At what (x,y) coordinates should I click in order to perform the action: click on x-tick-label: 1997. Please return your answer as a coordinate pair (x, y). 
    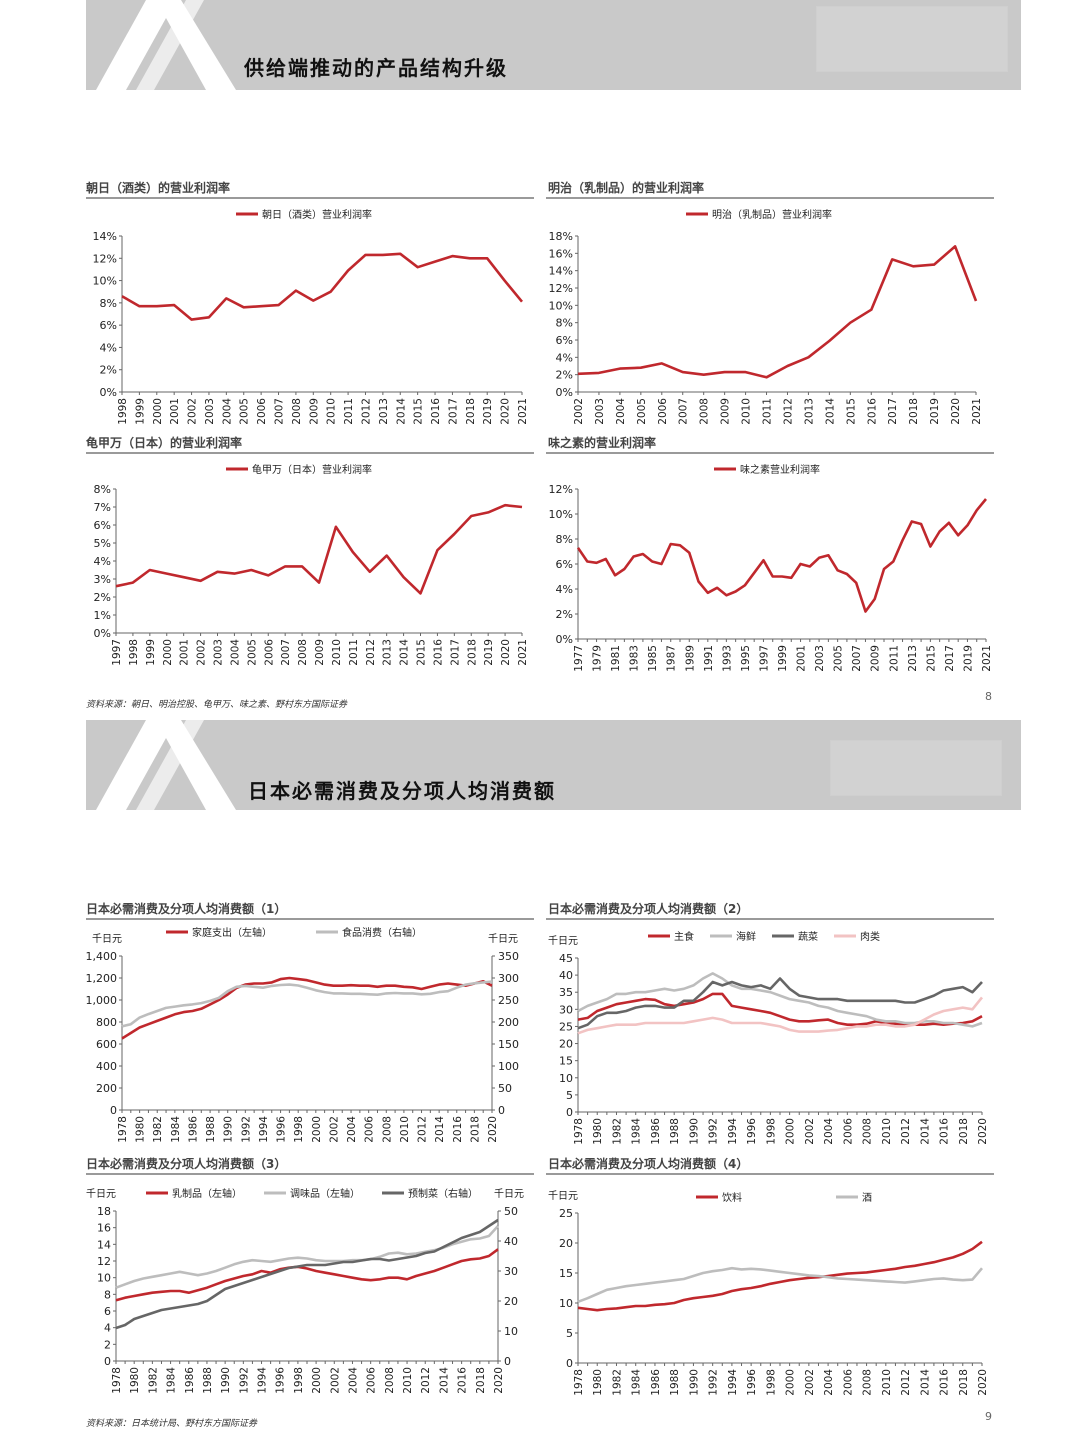
    Looking at the image, I should click on (764, 658).